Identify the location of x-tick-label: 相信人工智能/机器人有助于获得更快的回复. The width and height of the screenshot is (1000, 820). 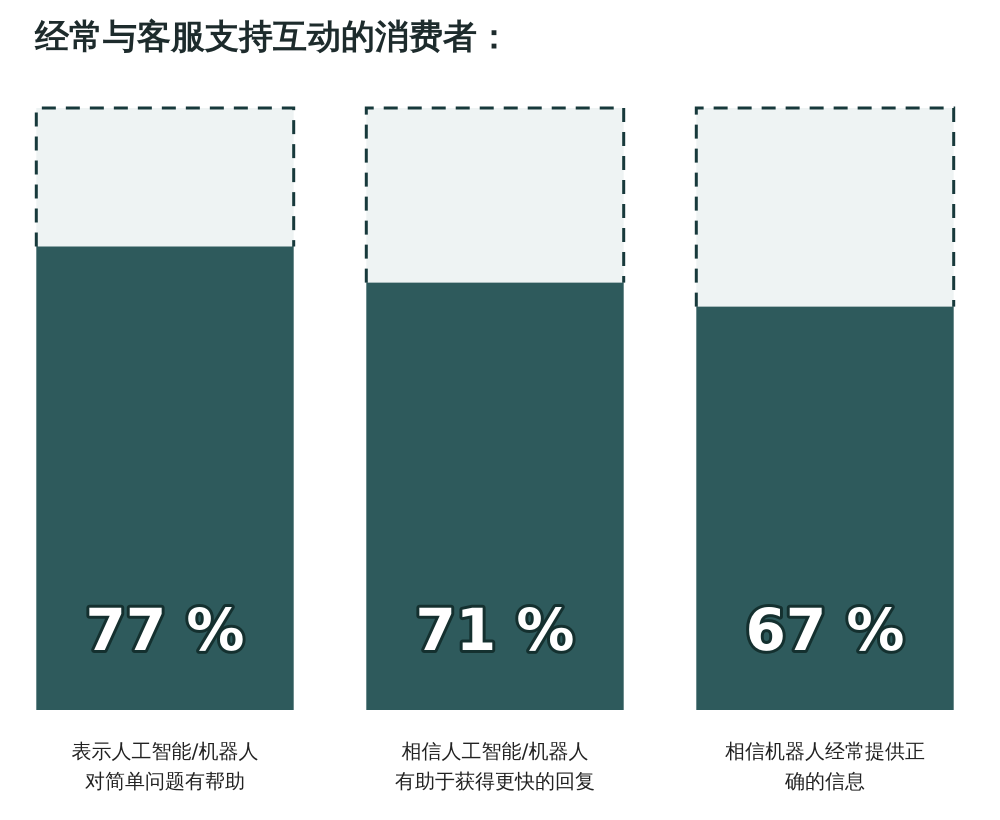
(495, 766).